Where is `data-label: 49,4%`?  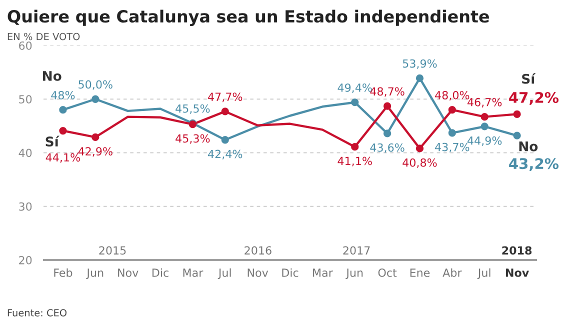 data-label: 49,4% is located at coordinates (355, 88).